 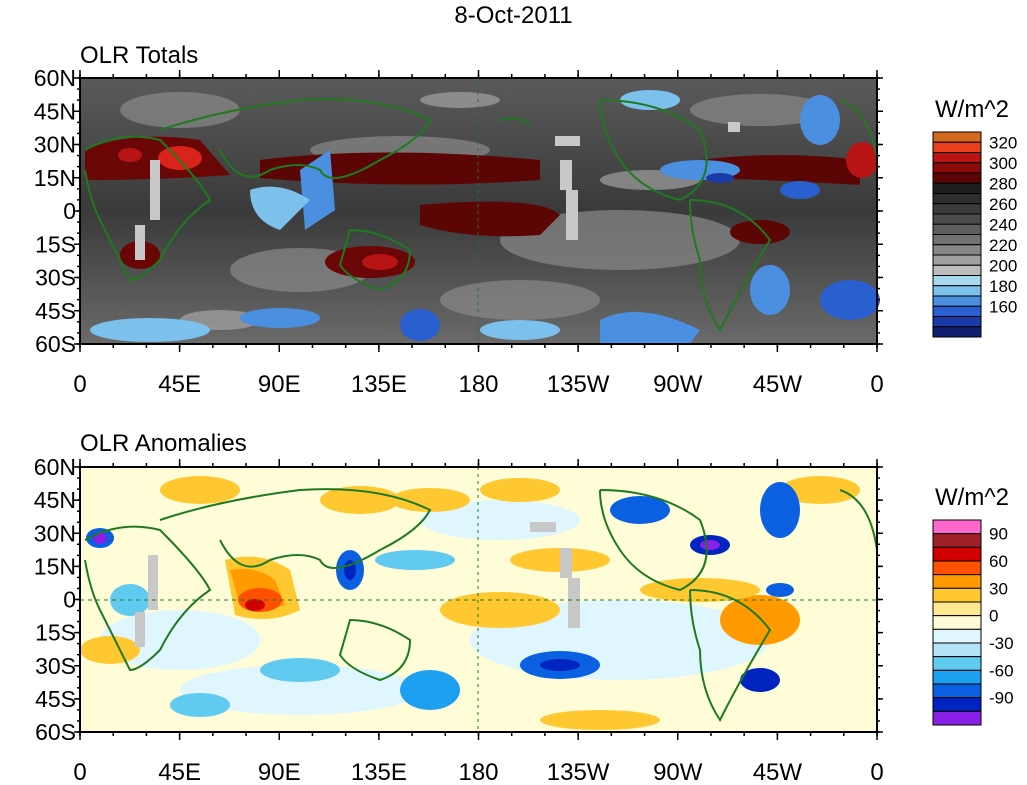 I want to click on anomalies-lat-labels: 60N 45N 30N 15N 0 15S 30S 45S 60S, so click(x=55, y=599).